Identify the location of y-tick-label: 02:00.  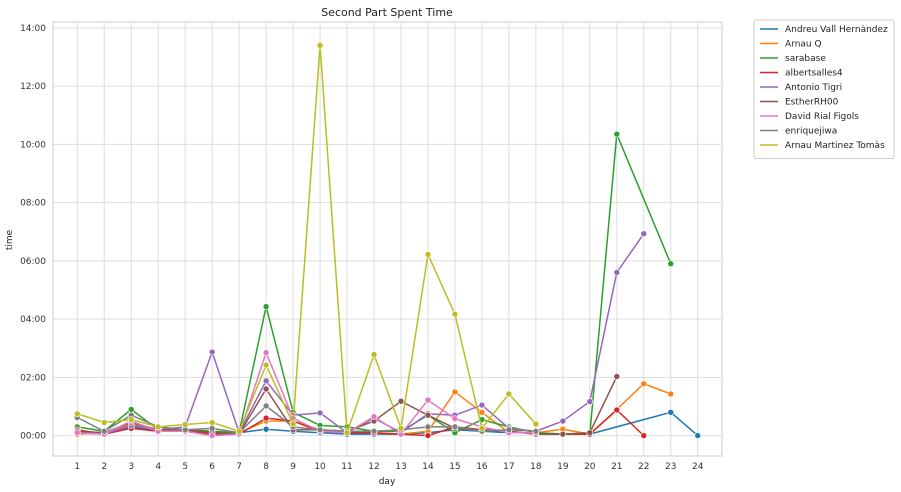
(33, 378).